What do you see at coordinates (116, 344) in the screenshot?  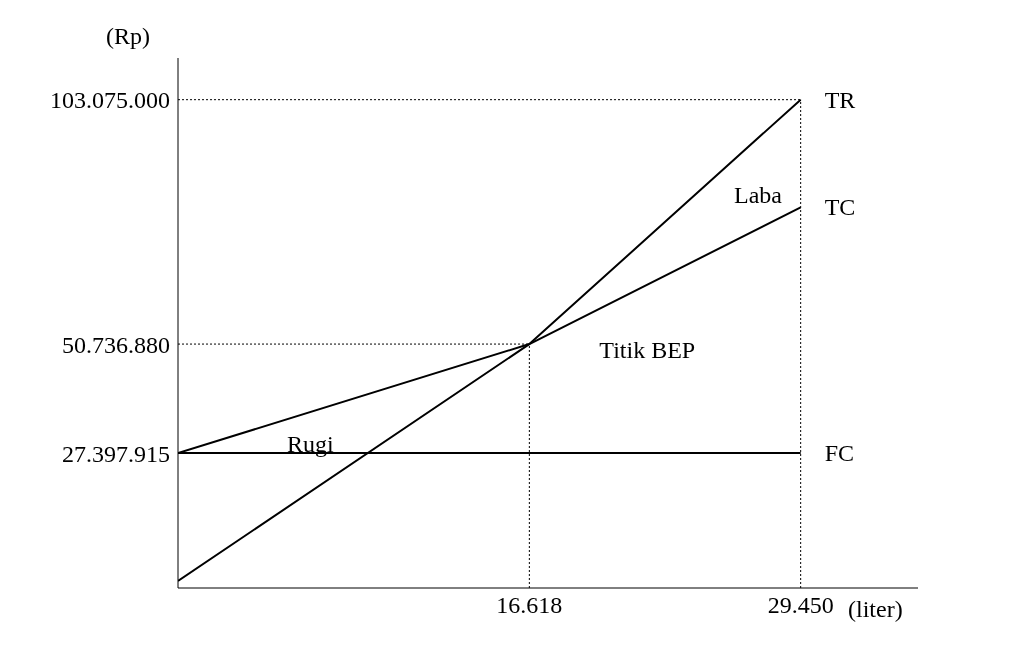 I see `y-tick-label: 50.736.880` at bounding box center [116, 344].